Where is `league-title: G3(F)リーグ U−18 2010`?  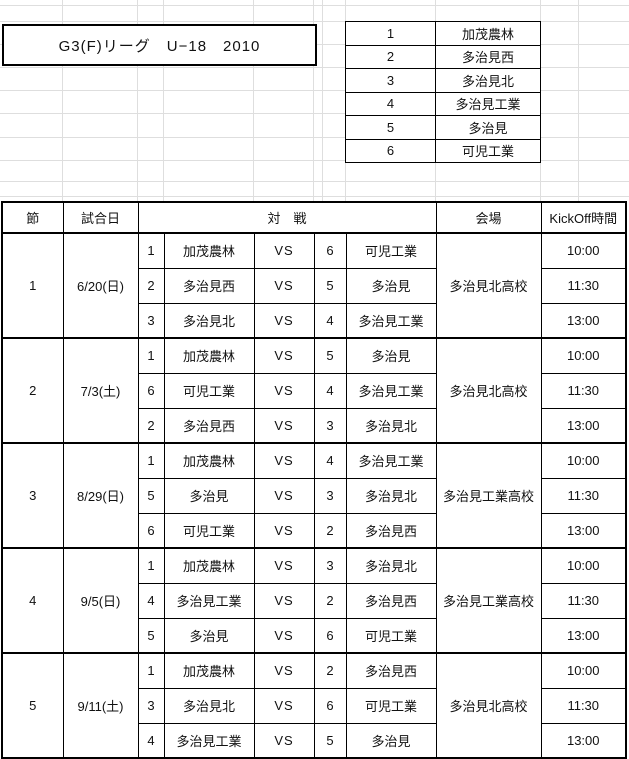 league-title: G3(F)リーグ U−18 2010 is located at coordinates (159, 46).